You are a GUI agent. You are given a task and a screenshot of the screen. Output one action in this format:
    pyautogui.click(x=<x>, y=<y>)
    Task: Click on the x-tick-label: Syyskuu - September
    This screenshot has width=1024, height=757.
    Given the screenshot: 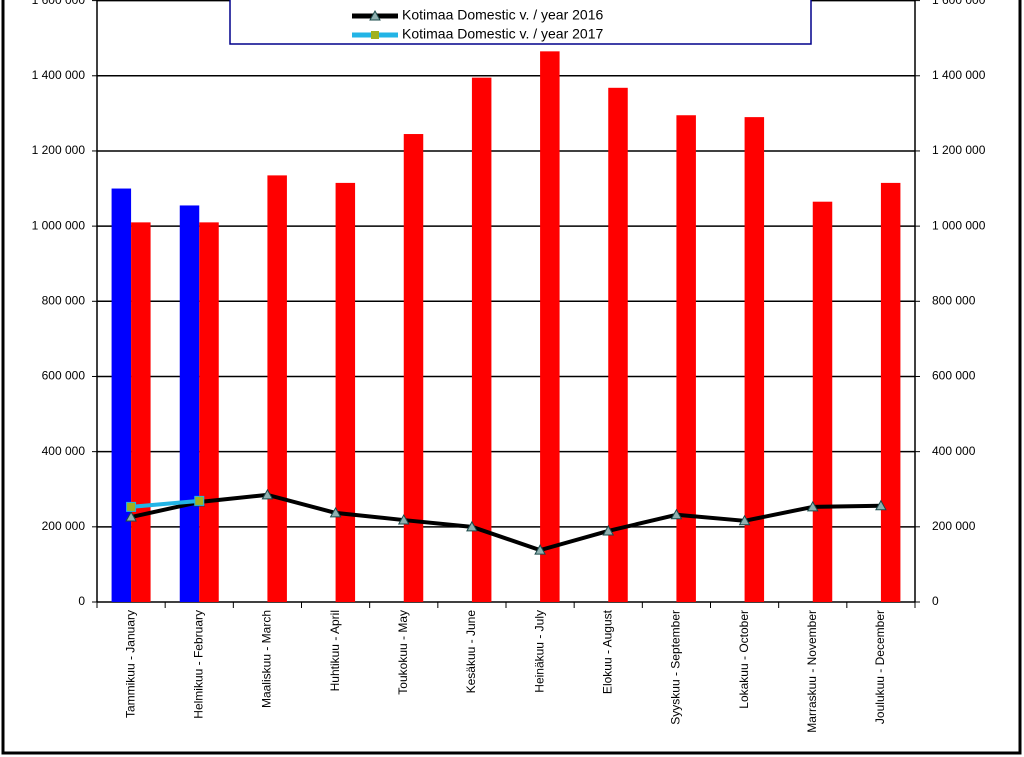 What is the action you would take?
    pyautogui.click(x=676, y=667)
    